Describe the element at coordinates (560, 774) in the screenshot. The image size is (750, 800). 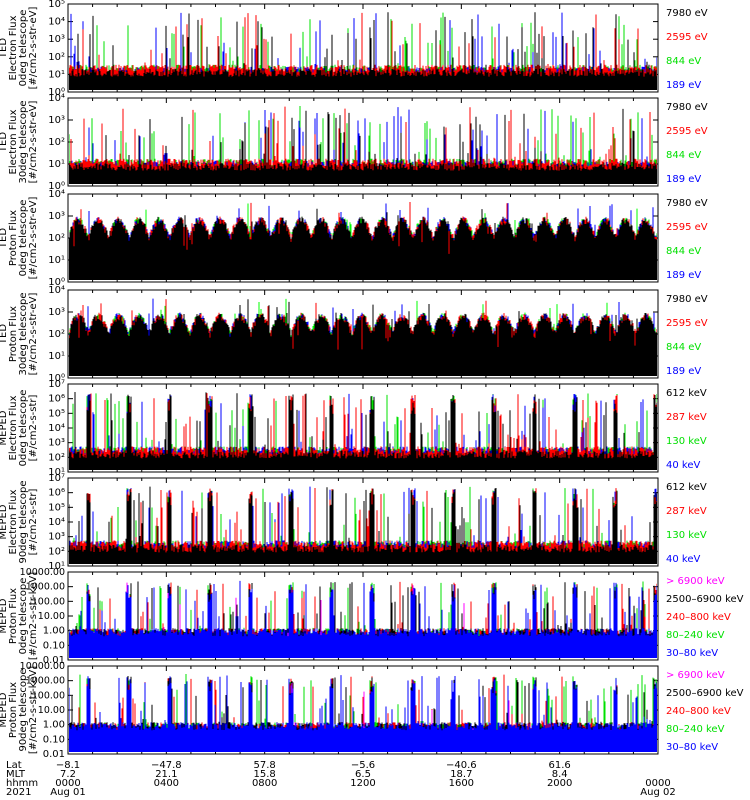
I see `x-axis-value: 8.4` at that location.